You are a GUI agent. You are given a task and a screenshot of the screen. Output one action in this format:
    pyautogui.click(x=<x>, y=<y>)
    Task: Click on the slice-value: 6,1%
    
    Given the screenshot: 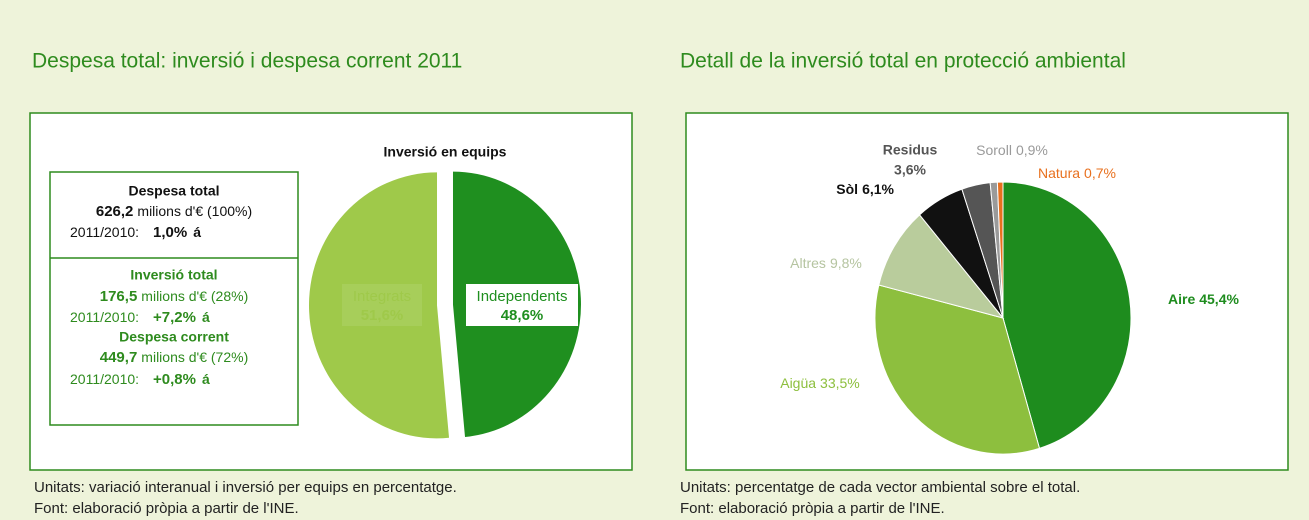 What is the action you would take?
    pyautogui.click(x=878, y=189)
    